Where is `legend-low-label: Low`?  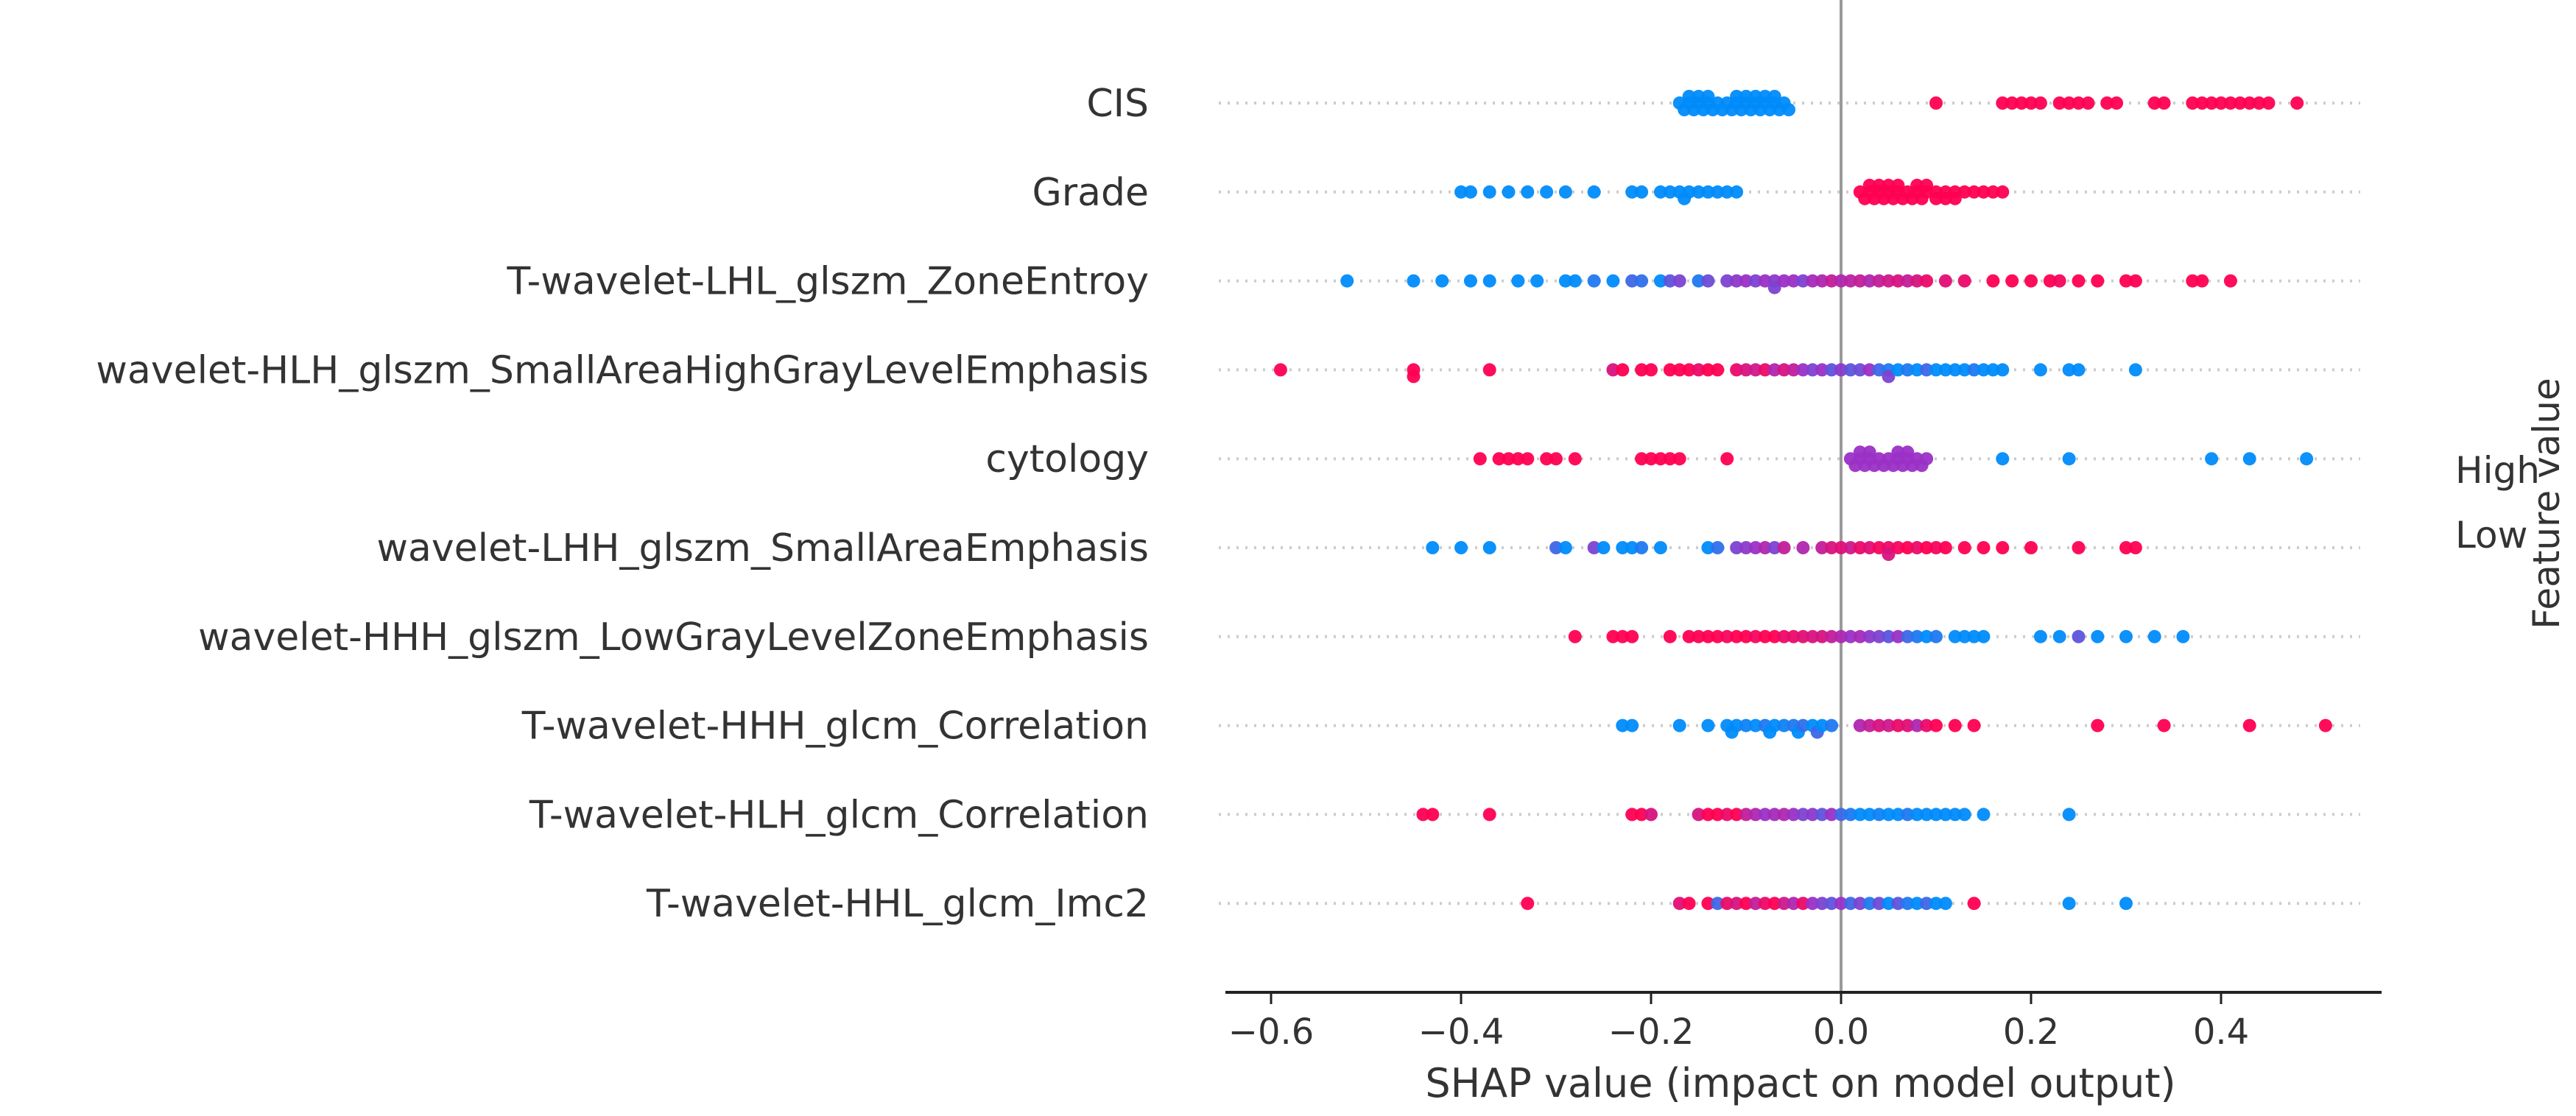
legend-low-label: Low is located at coordinates (2491, 536).